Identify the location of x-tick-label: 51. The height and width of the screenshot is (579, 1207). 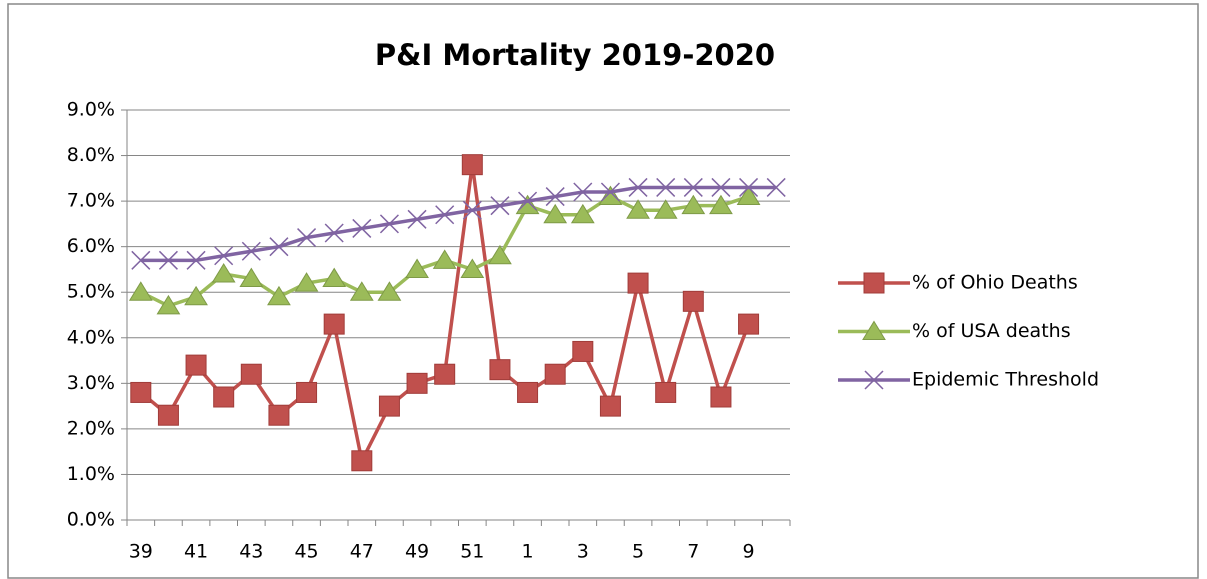
(472, 552).